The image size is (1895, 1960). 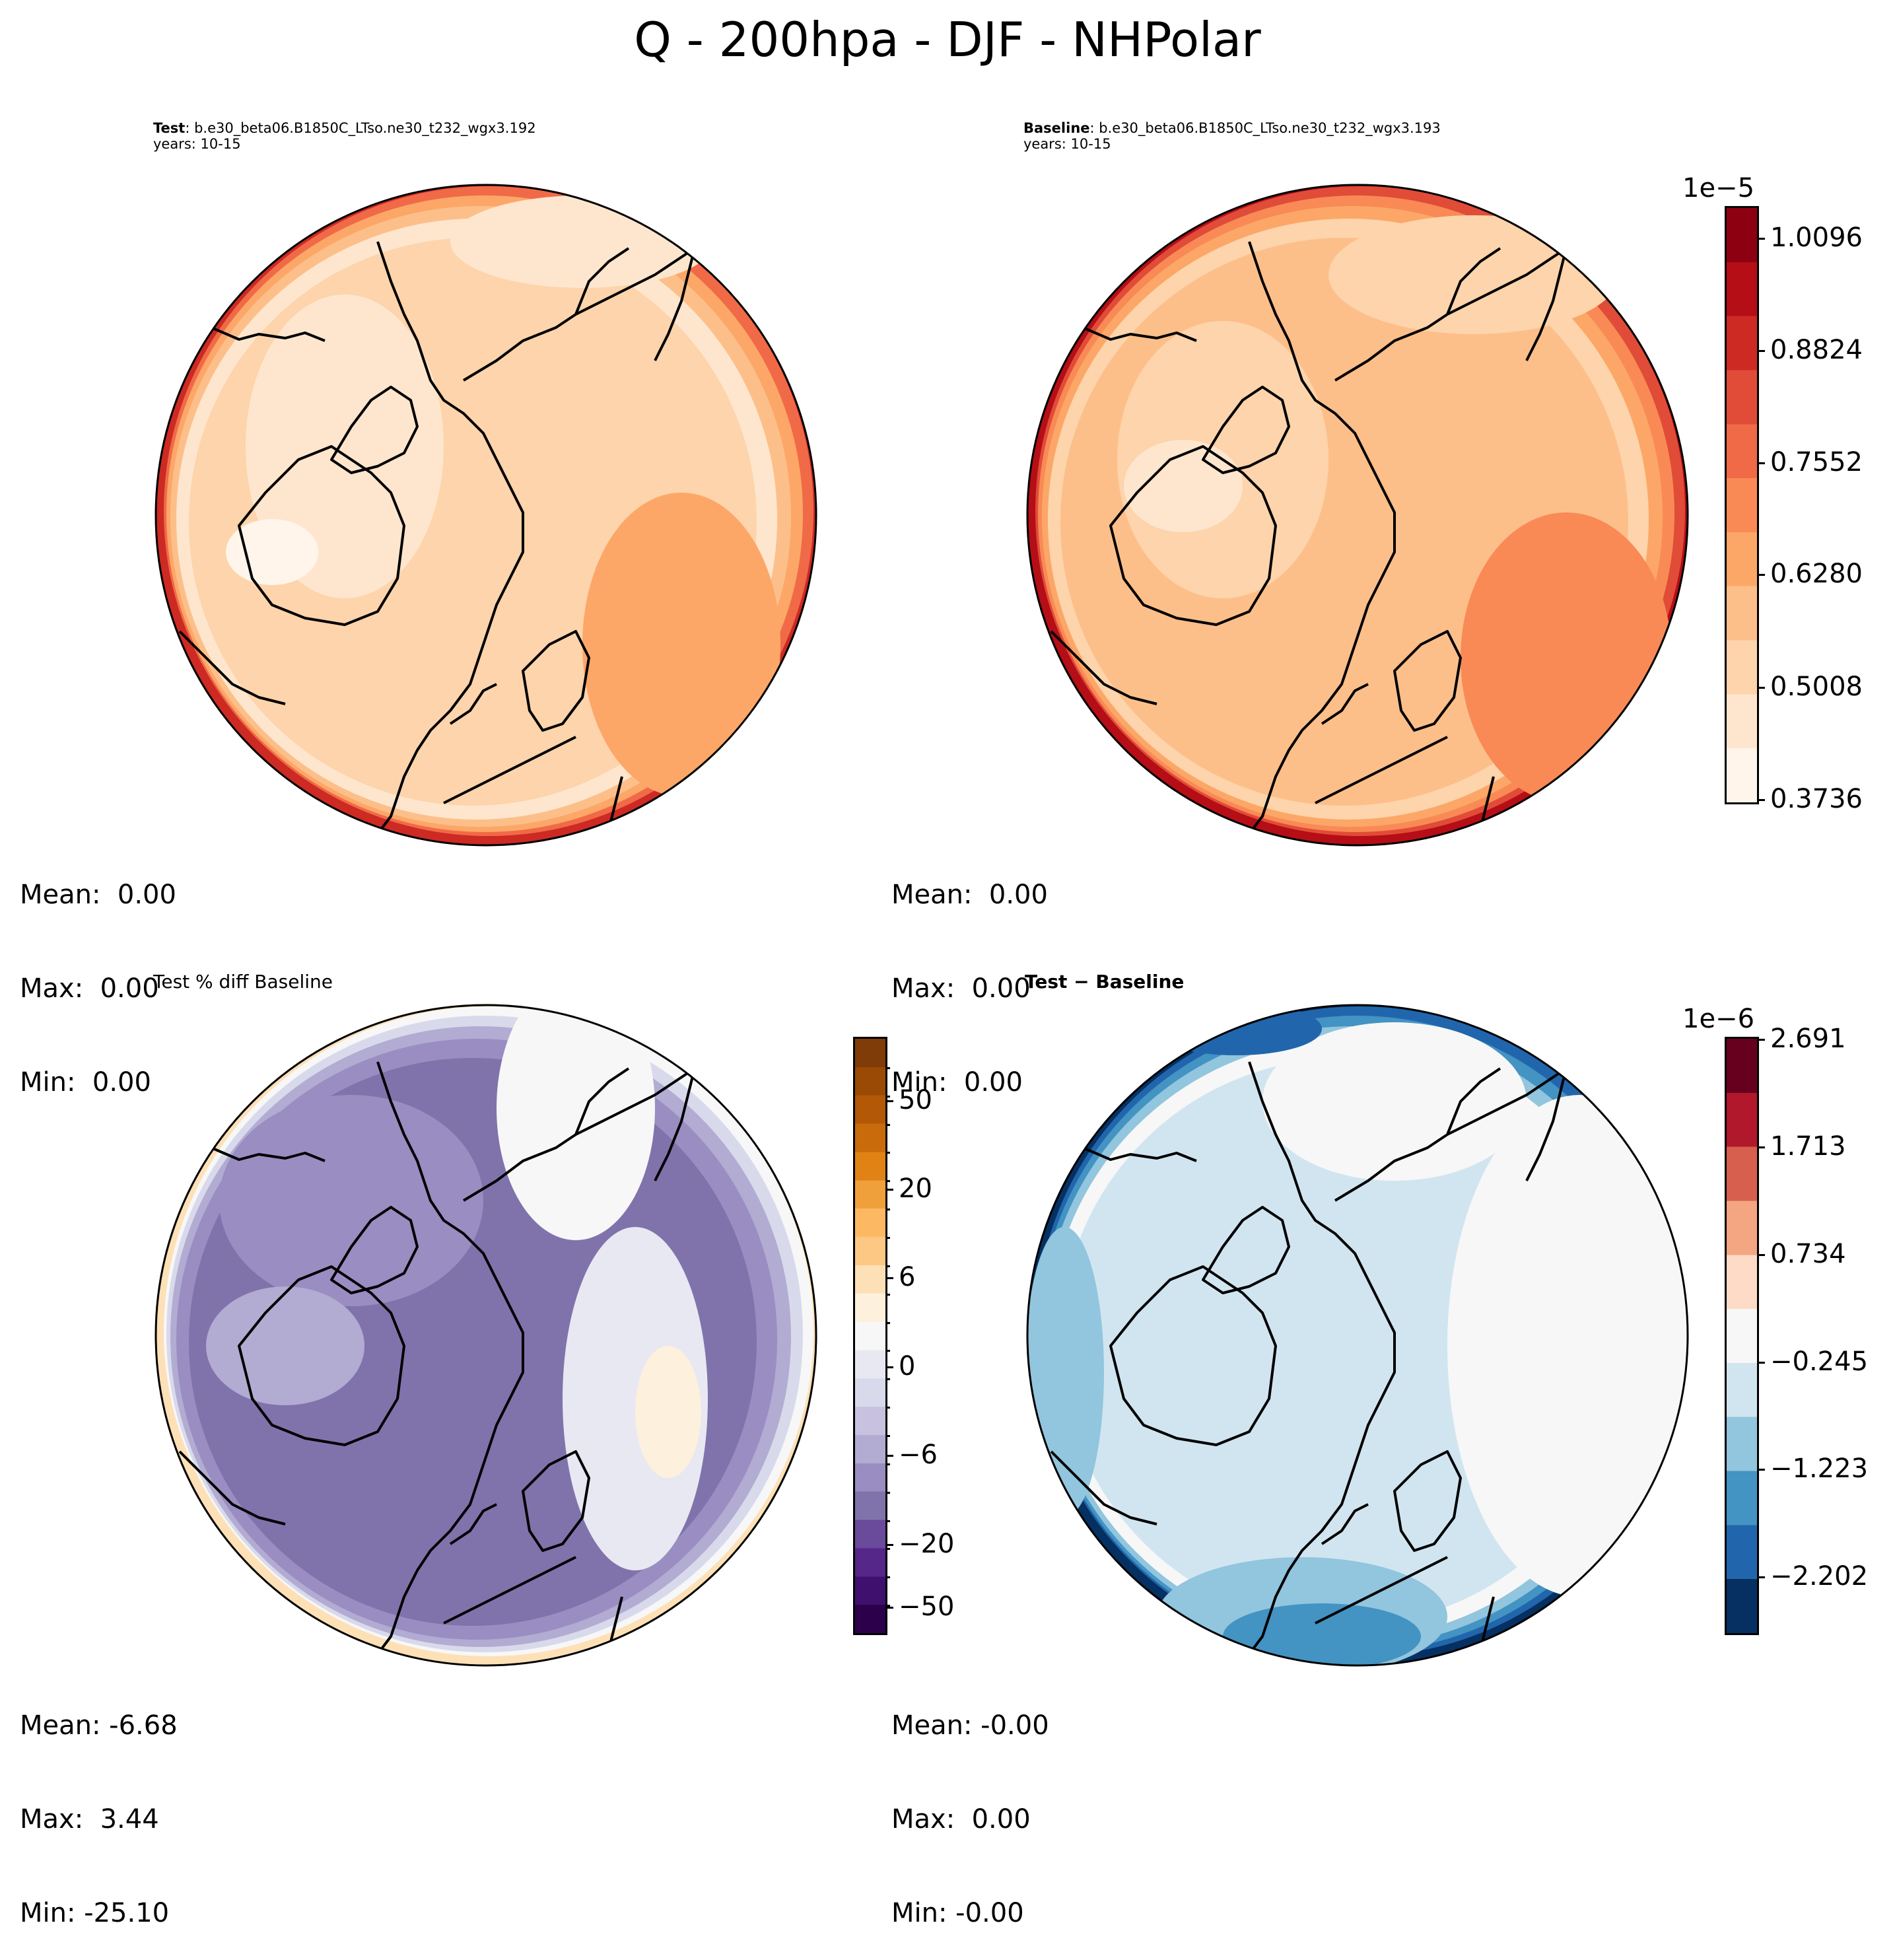 What do you see at coordinates (1808, 1039) in the screenshot?
I see `diff-colorbar-label: 2.691` at bounding box center [1808, 1039].